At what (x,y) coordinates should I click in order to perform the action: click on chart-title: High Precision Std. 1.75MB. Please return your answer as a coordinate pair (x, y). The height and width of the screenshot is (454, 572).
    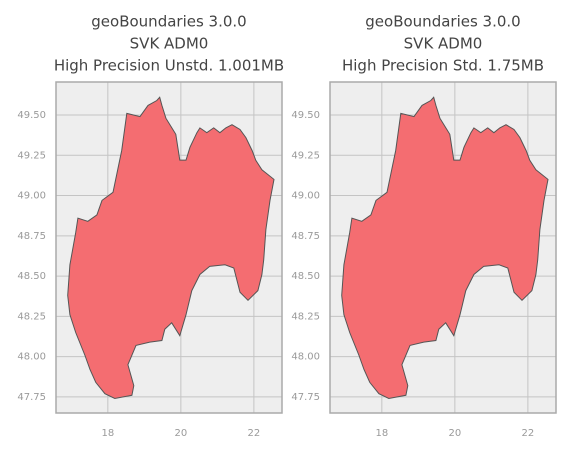
    Looking at the image, I should click on (443, 66).